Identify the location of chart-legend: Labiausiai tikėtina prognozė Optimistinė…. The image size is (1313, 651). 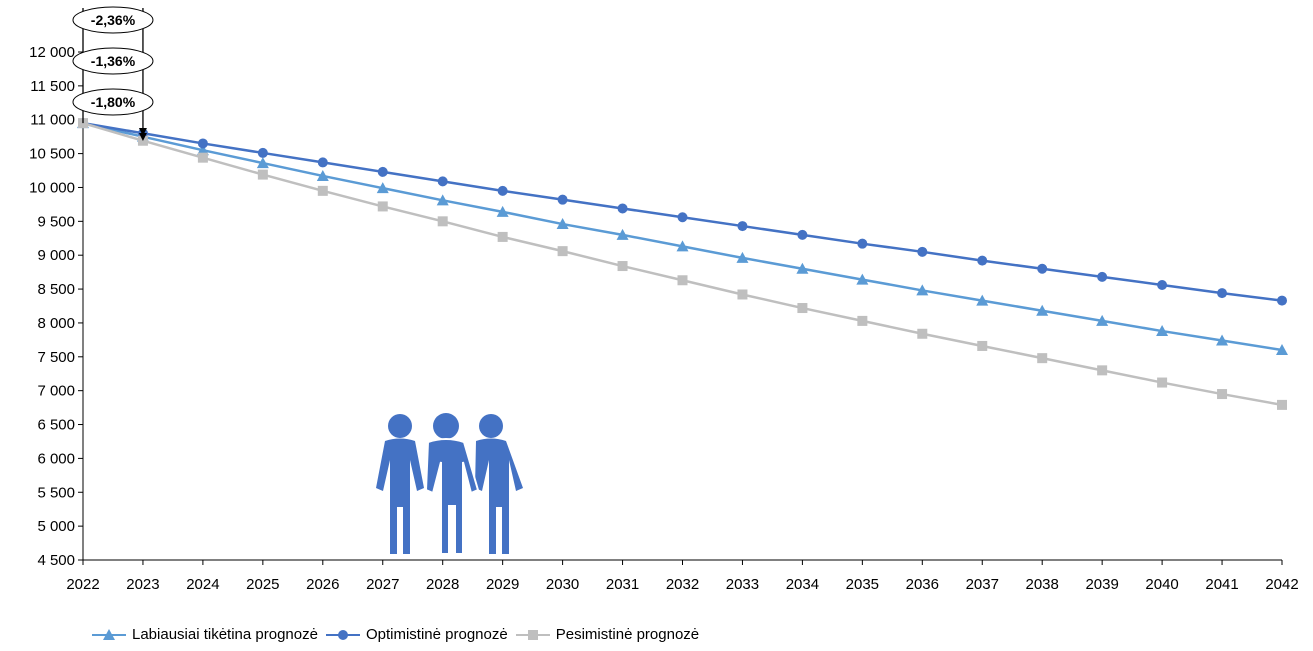
(399, 634).